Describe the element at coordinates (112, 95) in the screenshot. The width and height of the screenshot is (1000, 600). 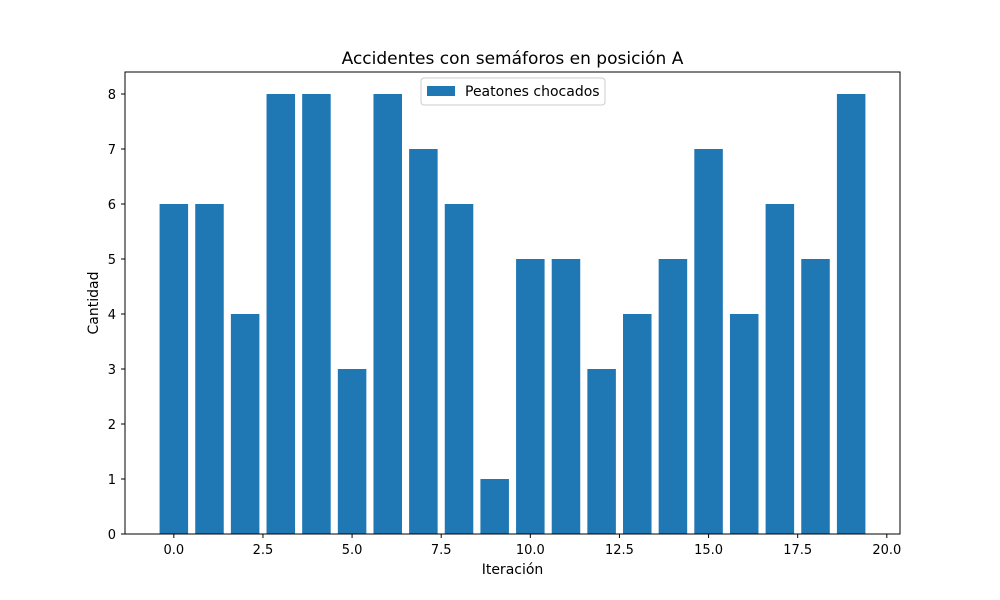
I see `y-tick-label: 8` at that location.